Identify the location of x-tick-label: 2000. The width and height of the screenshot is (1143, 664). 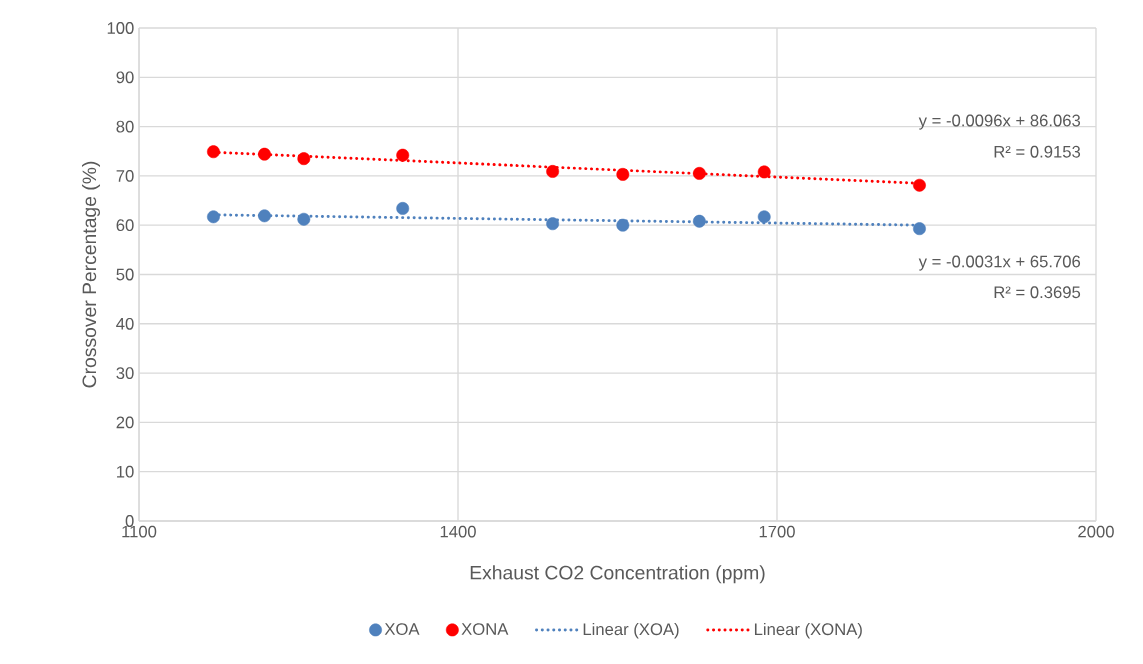
(1096, 531).